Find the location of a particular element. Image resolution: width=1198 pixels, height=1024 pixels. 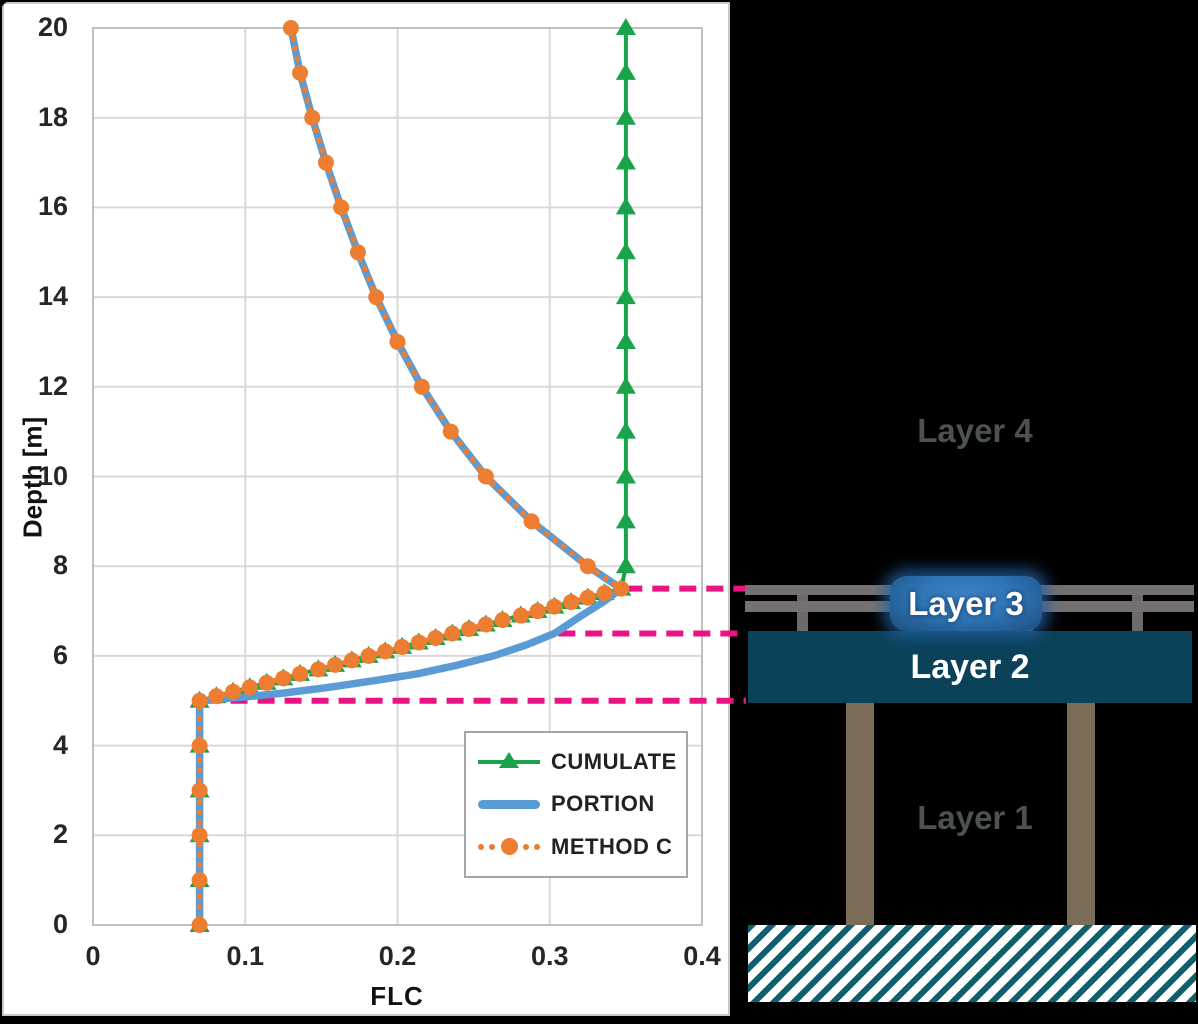

triangle-marker-icon is located at coordinates (509, 760).